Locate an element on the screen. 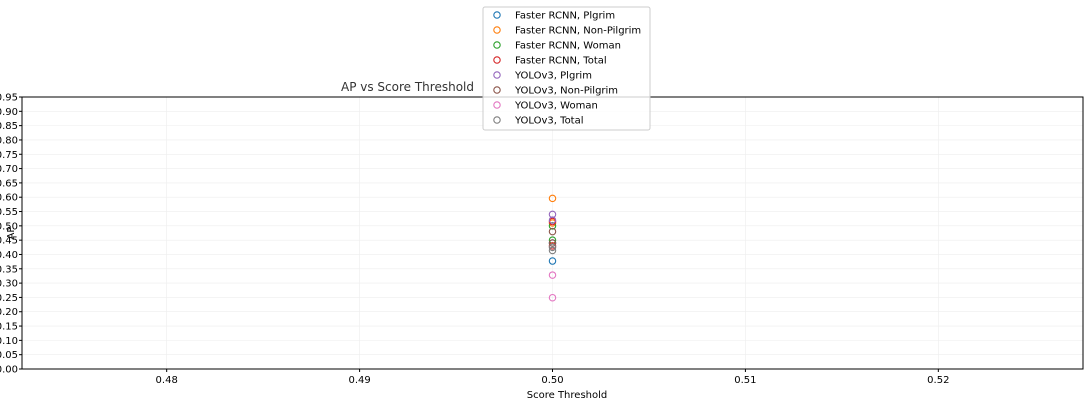  y-tick-label: 0.65 is located at coordinates (9, 183).